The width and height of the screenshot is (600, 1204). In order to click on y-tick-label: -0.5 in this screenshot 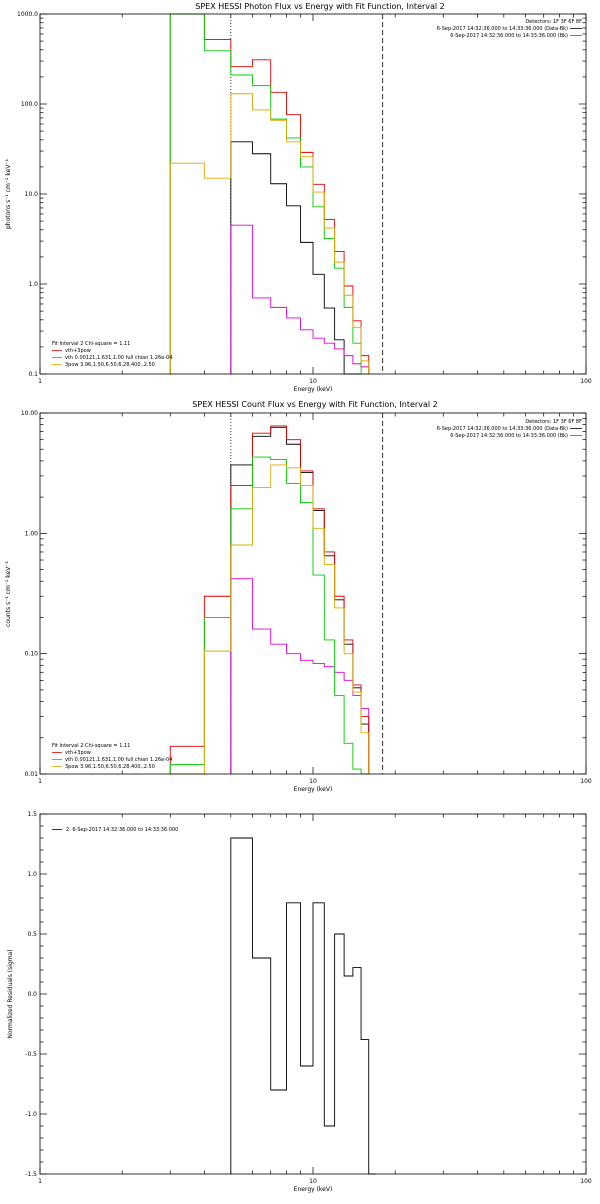, I will do `click(31, 1054)`.